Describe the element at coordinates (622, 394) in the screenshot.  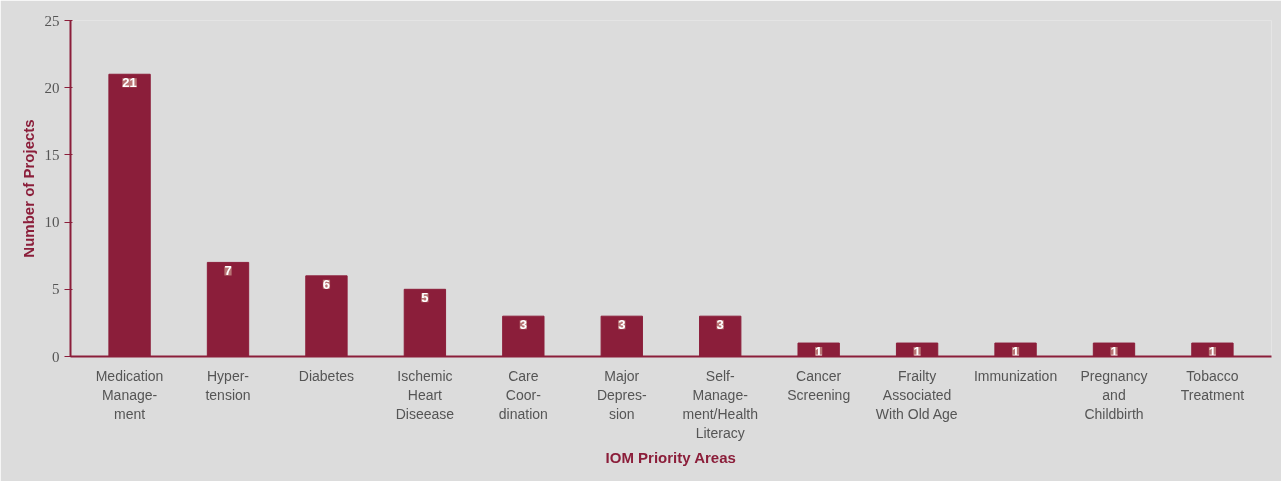
I see `x-tick-label: Major Depres- sion` at that location.